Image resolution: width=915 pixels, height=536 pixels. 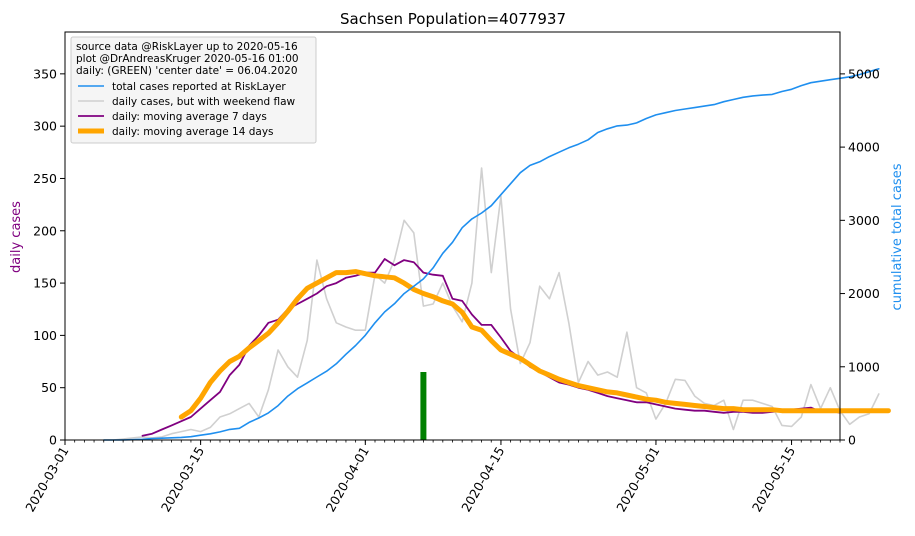 I want to click on y-axis-label-right: cumulative total cases, so click(x=897, y=236).